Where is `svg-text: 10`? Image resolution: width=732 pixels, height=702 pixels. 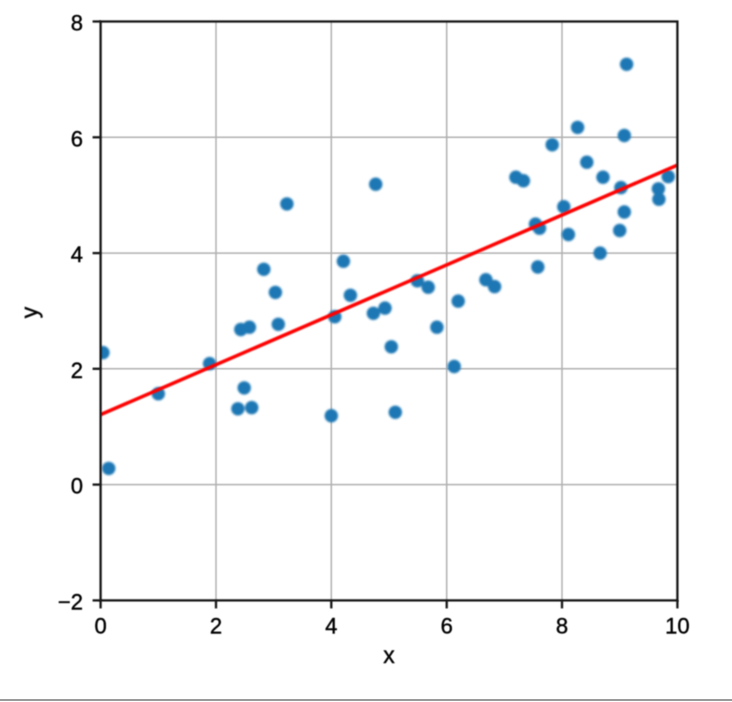
svg-text: 10 is located at coordinates (677, 625).